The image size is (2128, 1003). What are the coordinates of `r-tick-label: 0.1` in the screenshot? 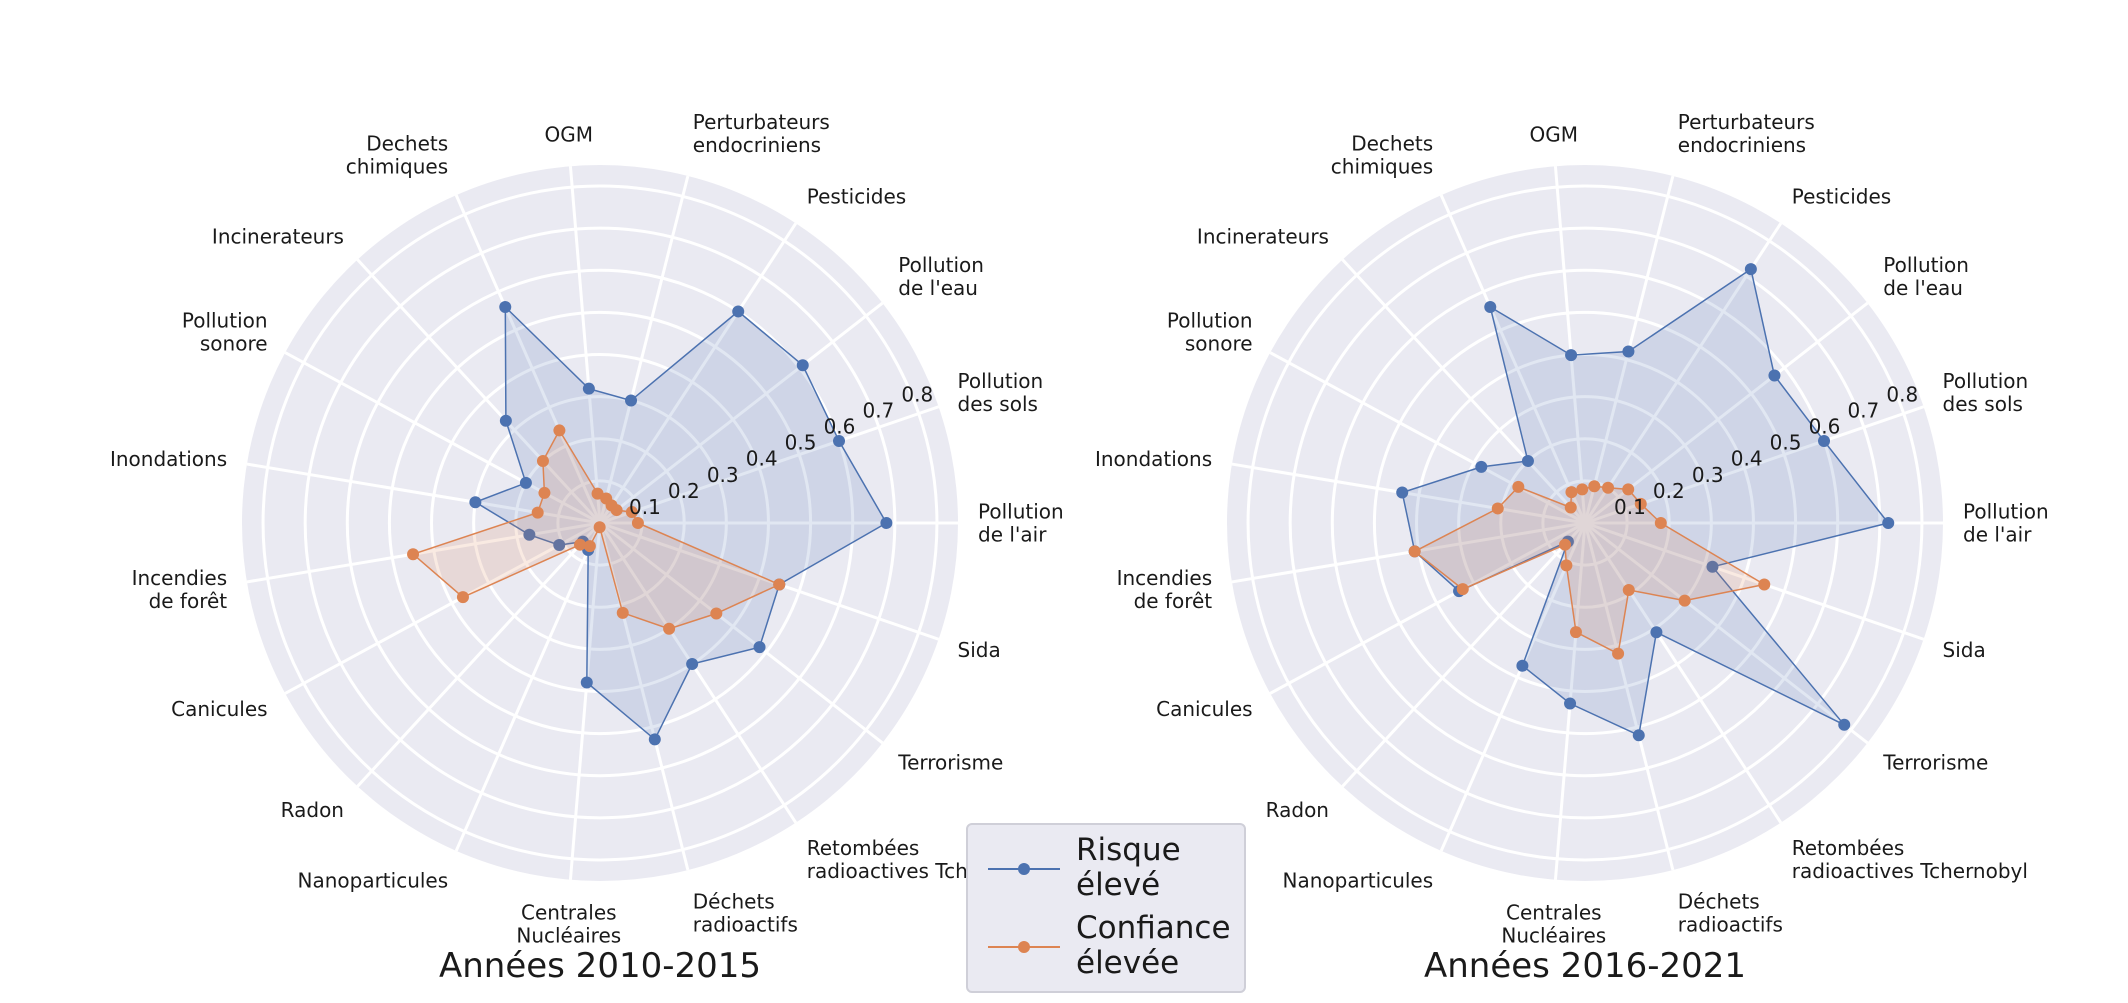 It's located at (645, 507).